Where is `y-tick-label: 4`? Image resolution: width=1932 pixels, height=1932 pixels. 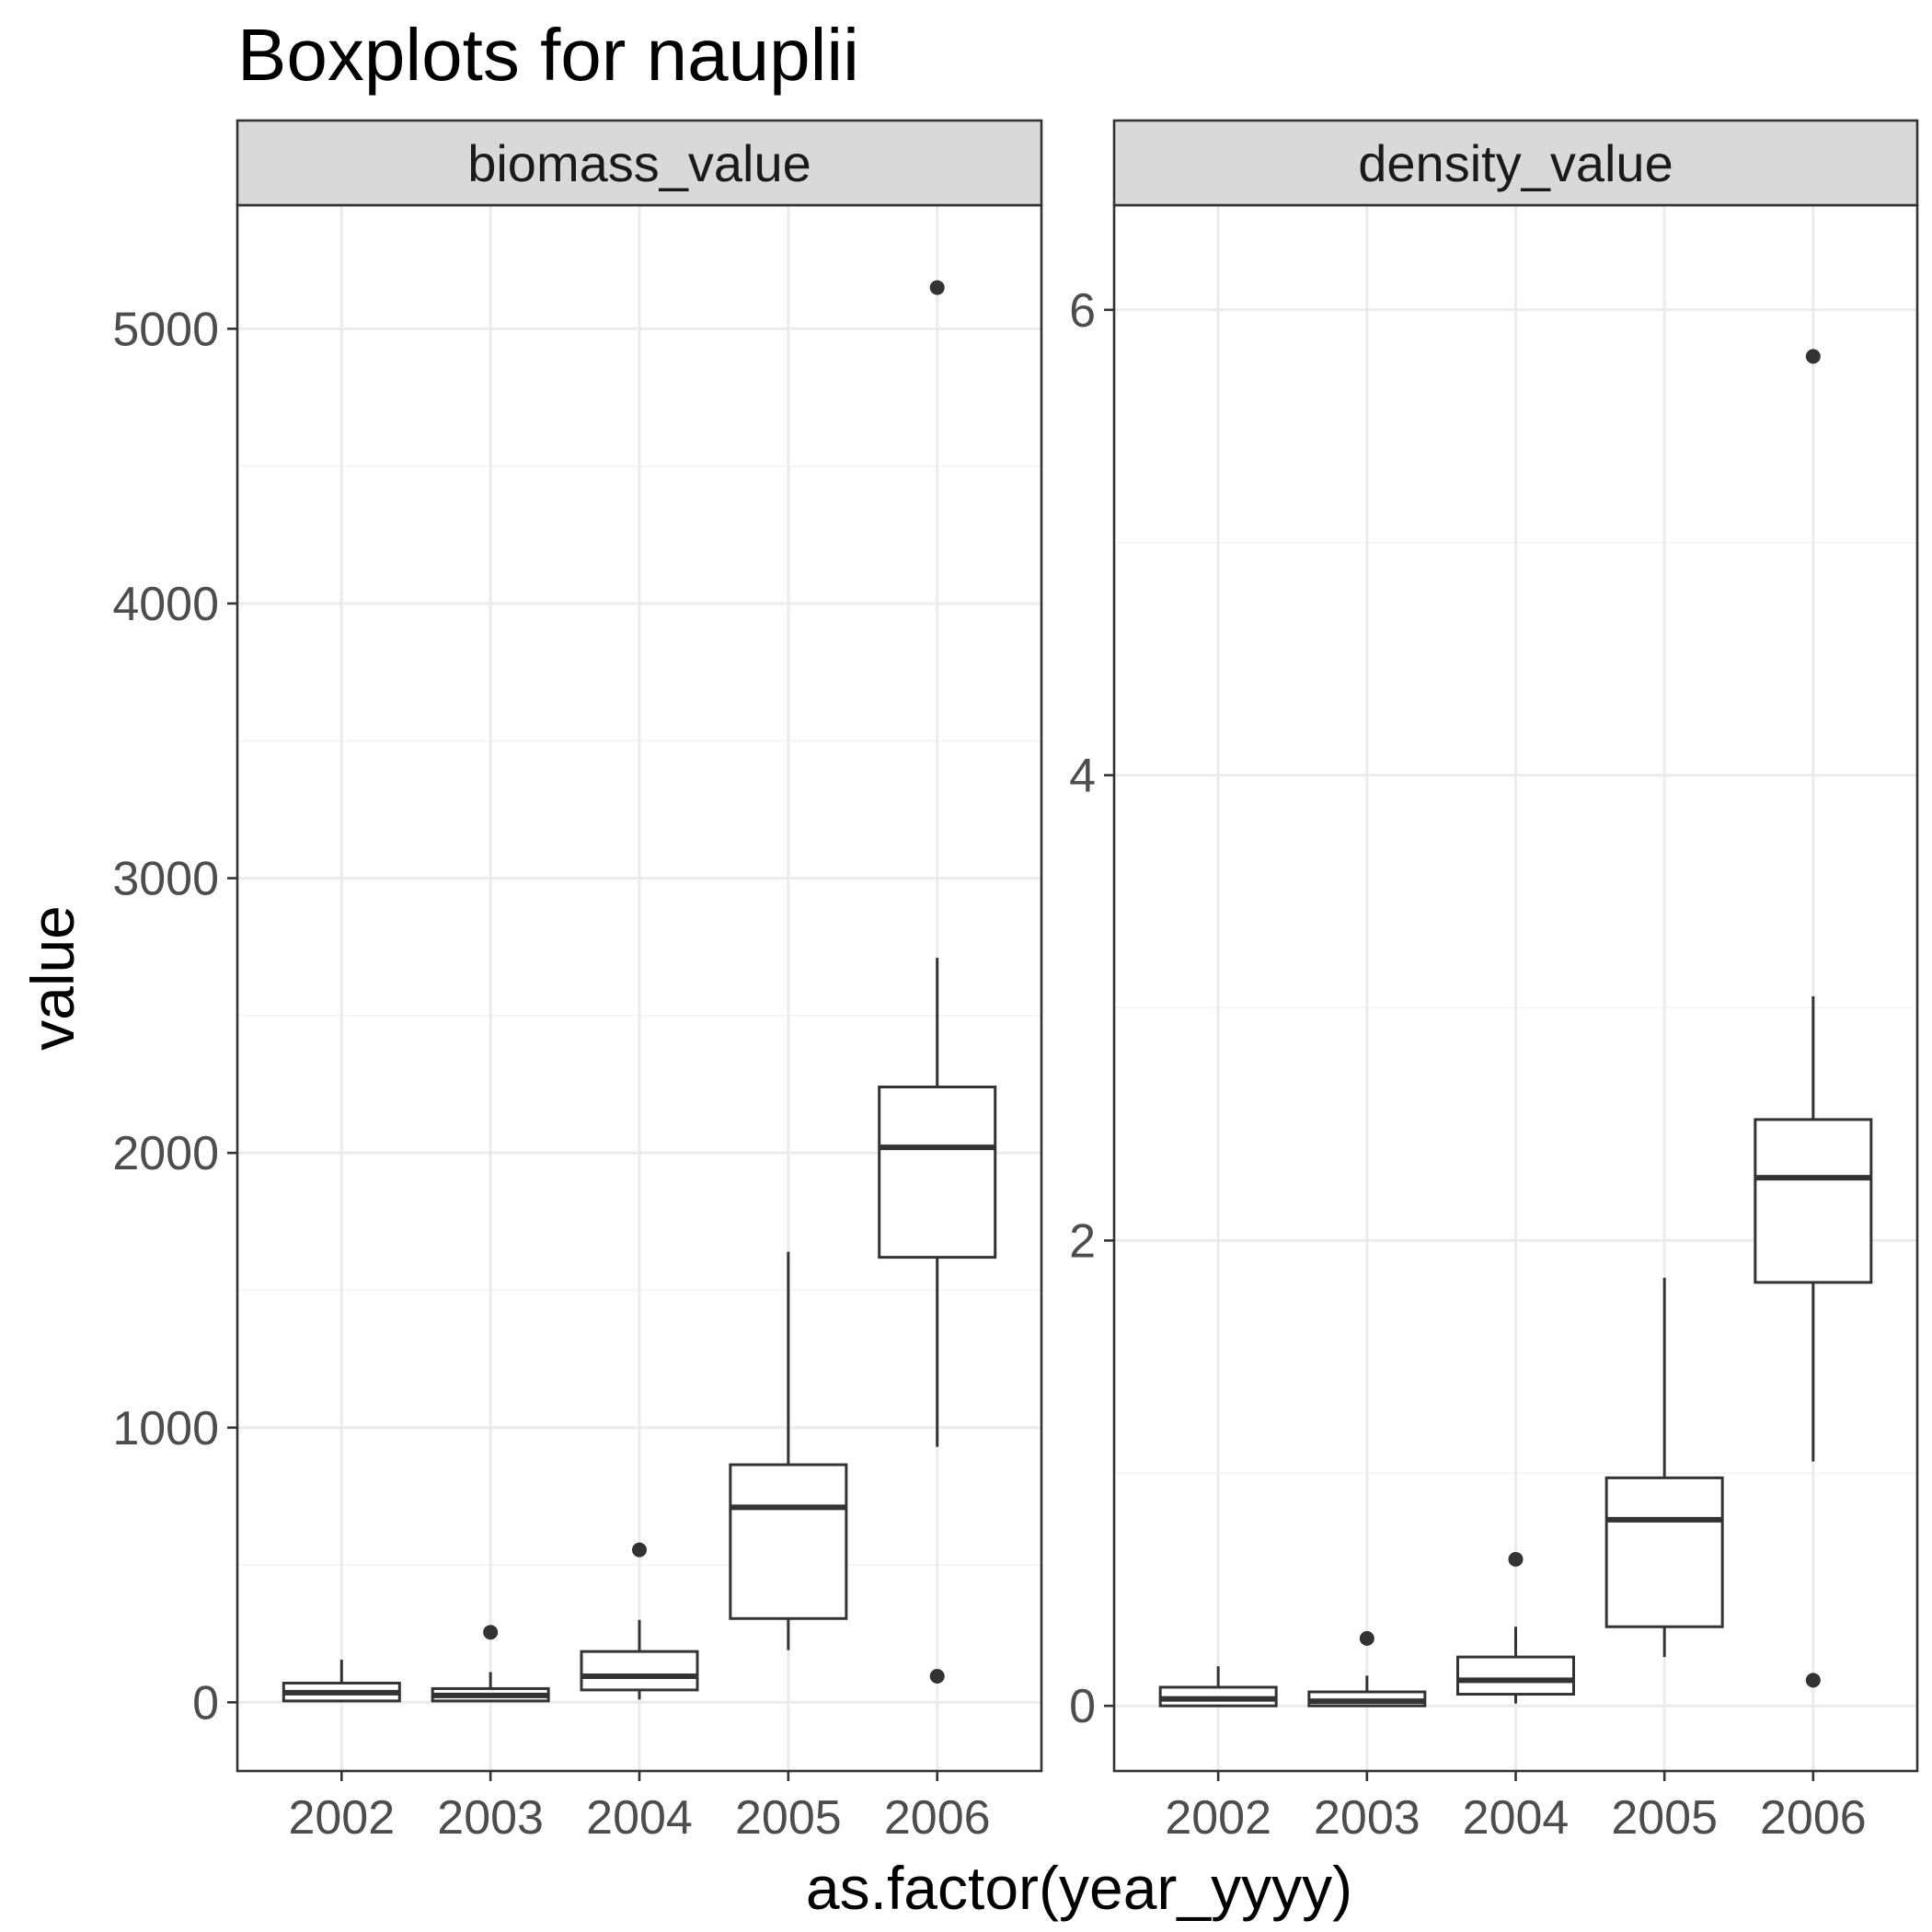
y-tick-label: 4 is located at coordinates (1082, 776).